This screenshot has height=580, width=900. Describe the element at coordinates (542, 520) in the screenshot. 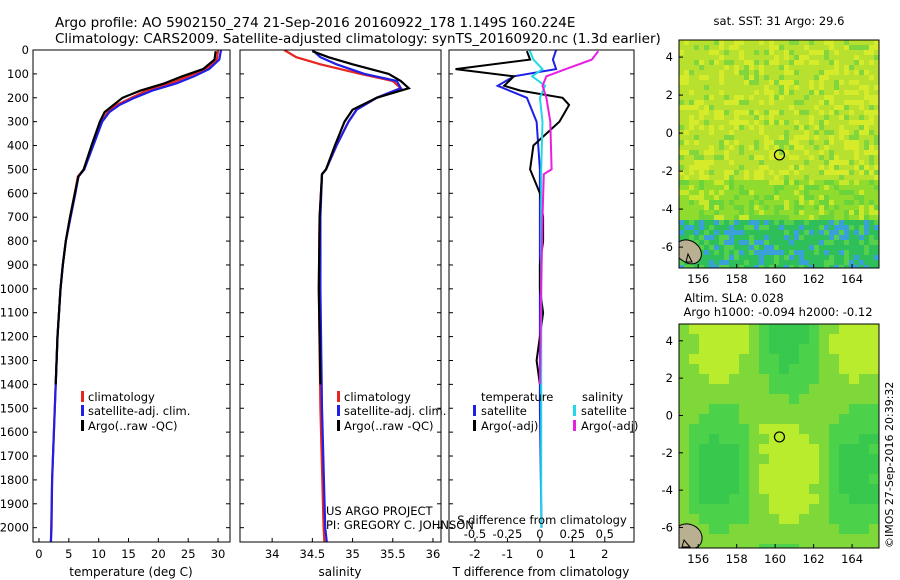

I see `difference-x2label: S difference from climatology` at that location.